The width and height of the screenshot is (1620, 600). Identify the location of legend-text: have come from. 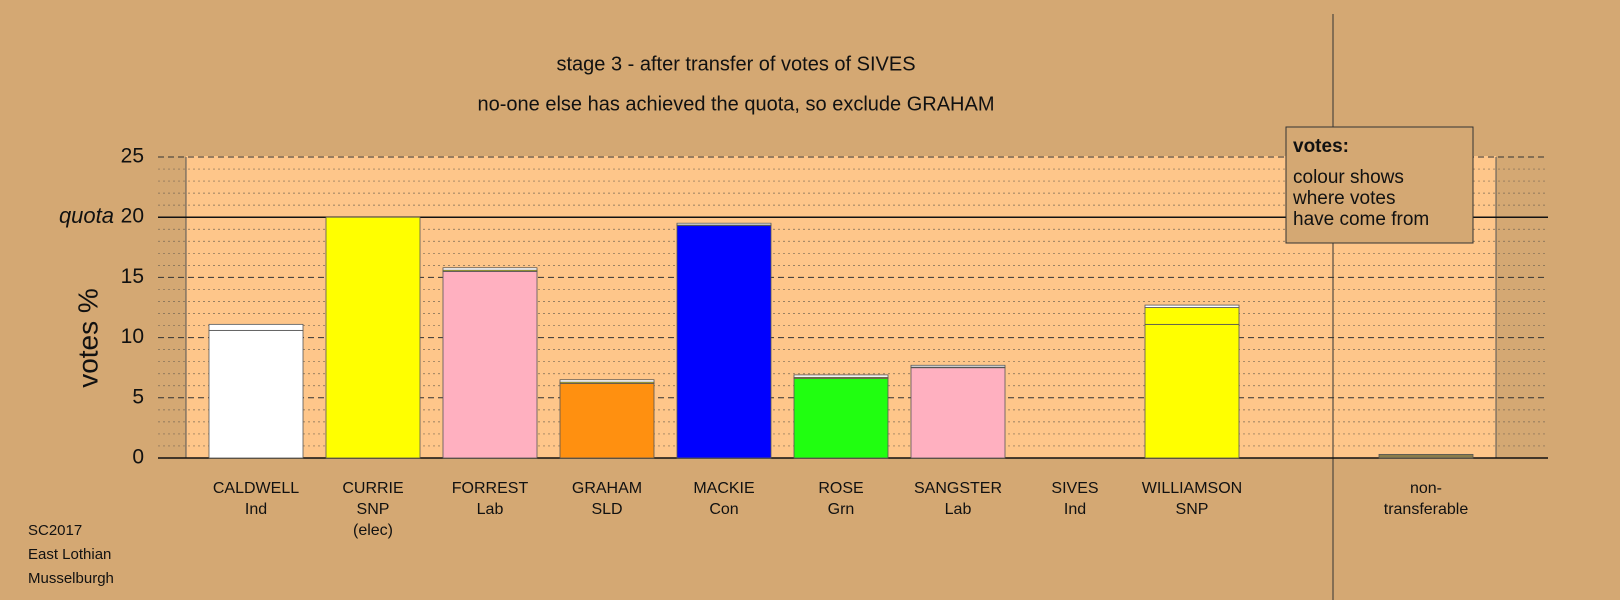
(1361, 219).